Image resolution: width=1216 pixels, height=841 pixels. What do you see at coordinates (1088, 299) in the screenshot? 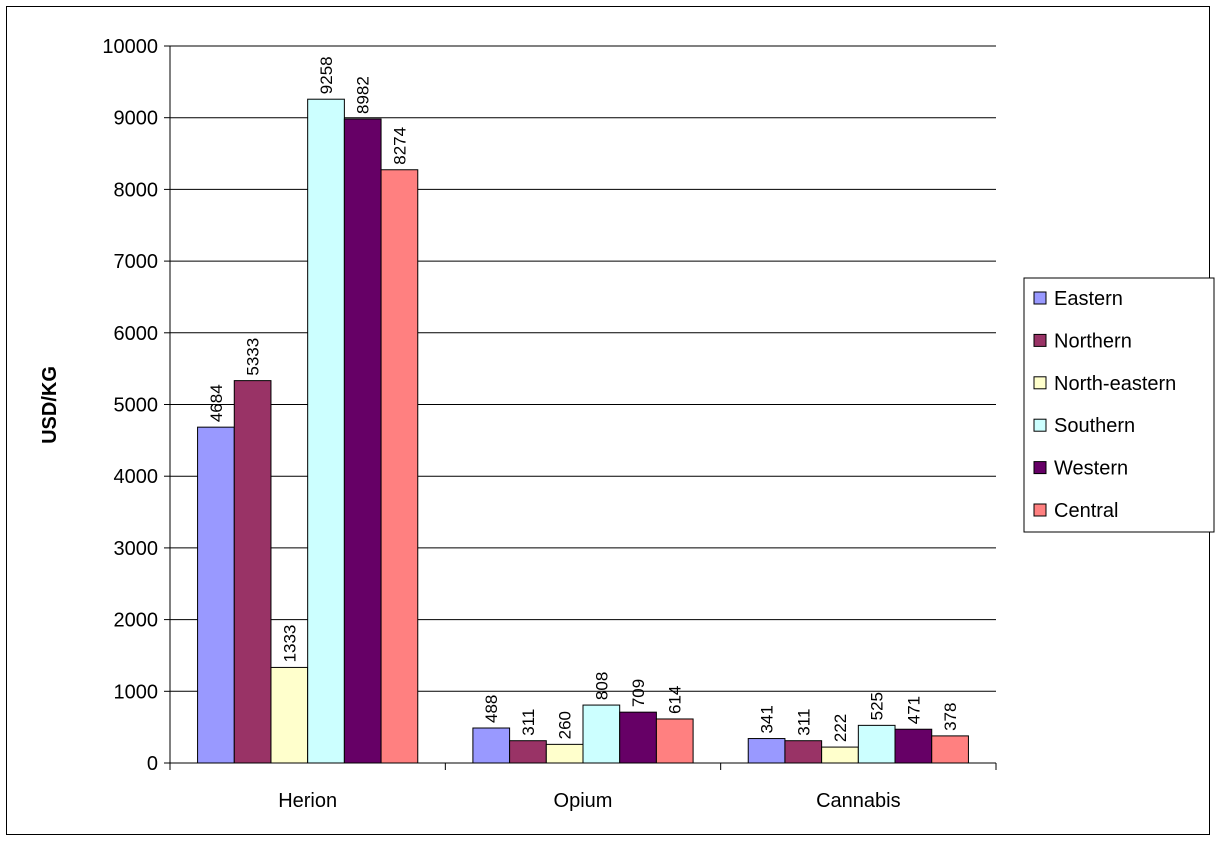
I see `legend-label: Eastern` at bounding box center [1088, 299].